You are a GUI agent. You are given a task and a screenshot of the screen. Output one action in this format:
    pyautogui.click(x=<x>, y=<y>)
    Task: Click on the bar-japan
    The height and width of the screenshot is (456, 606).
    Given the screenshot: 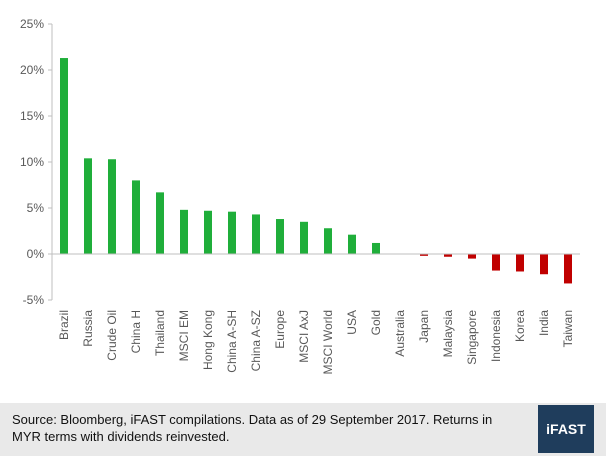 What is the action you would take?
    pyautogui.click(x=424, y=255)
    